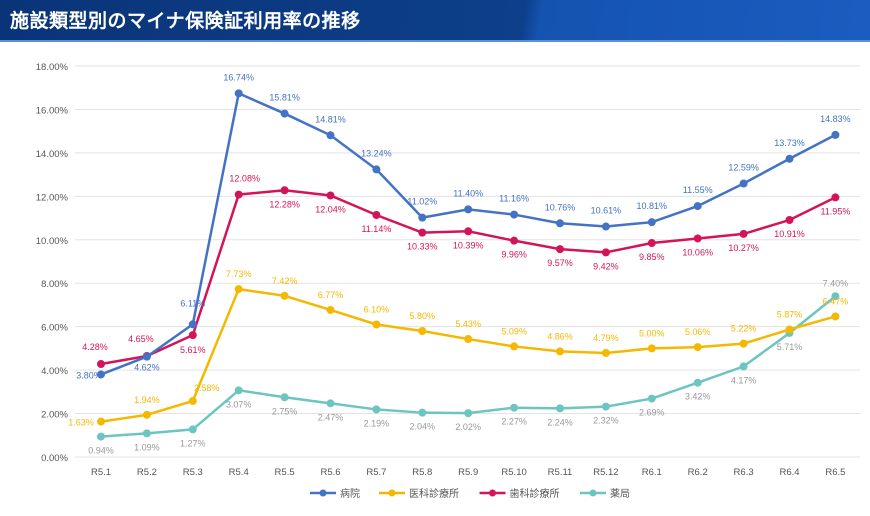 The image size is (870, 516). Describe the element at coordinates (376, 472) in the screenshot. I see `x-tick-label: R5.7` at that location.